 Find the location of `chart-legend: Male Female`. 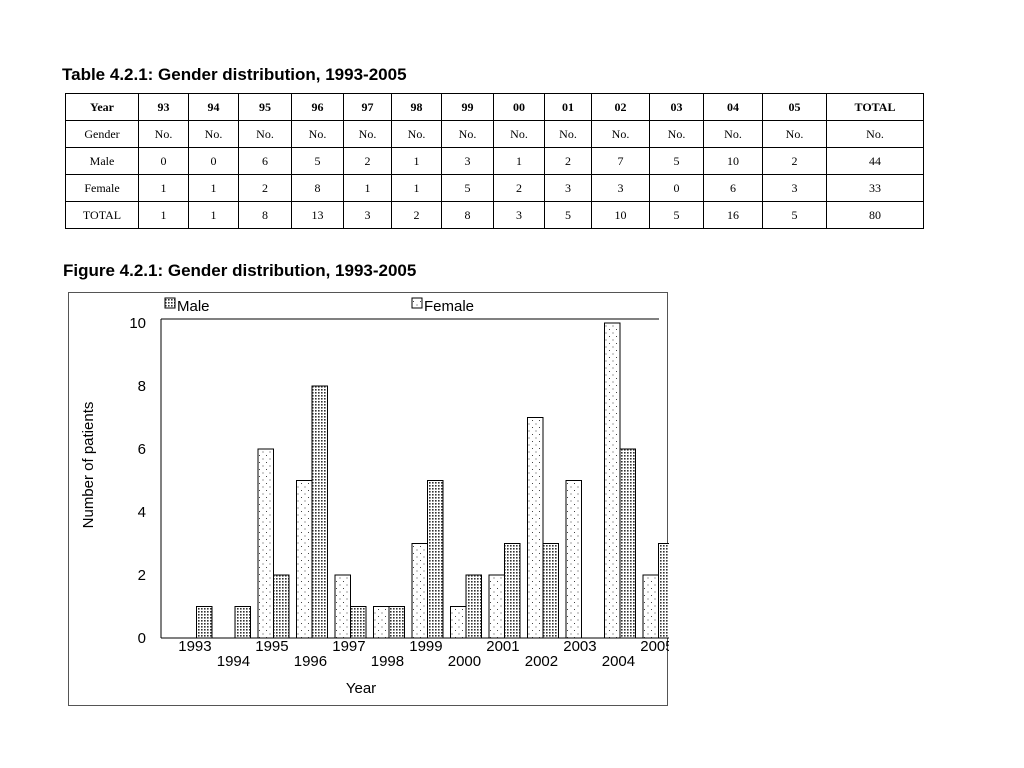

chart-legend: Male Female is located at coordinates (319, 306).